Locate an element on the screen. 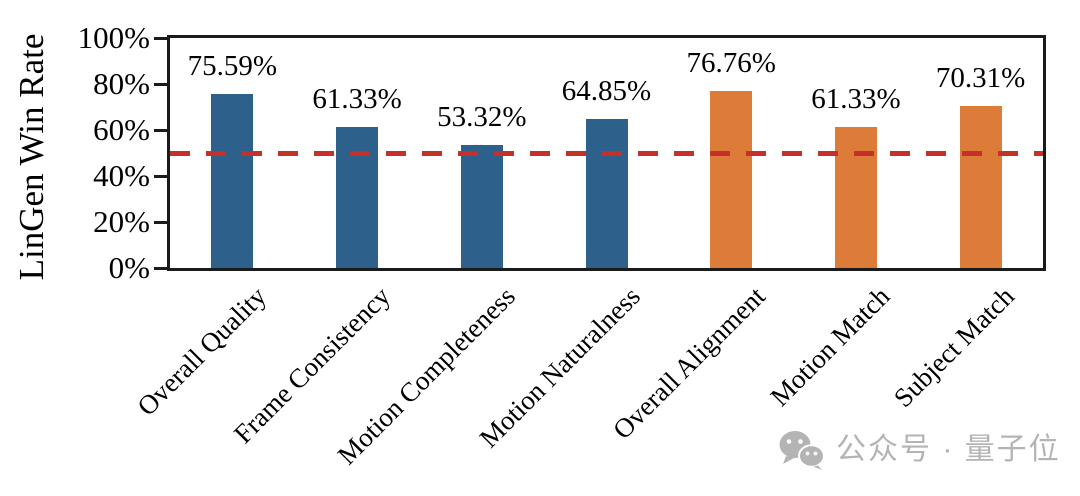 The width and height of the screenshot is (1080, 496). x-tick-label: Subject Match is located at coordinates (953, 347).